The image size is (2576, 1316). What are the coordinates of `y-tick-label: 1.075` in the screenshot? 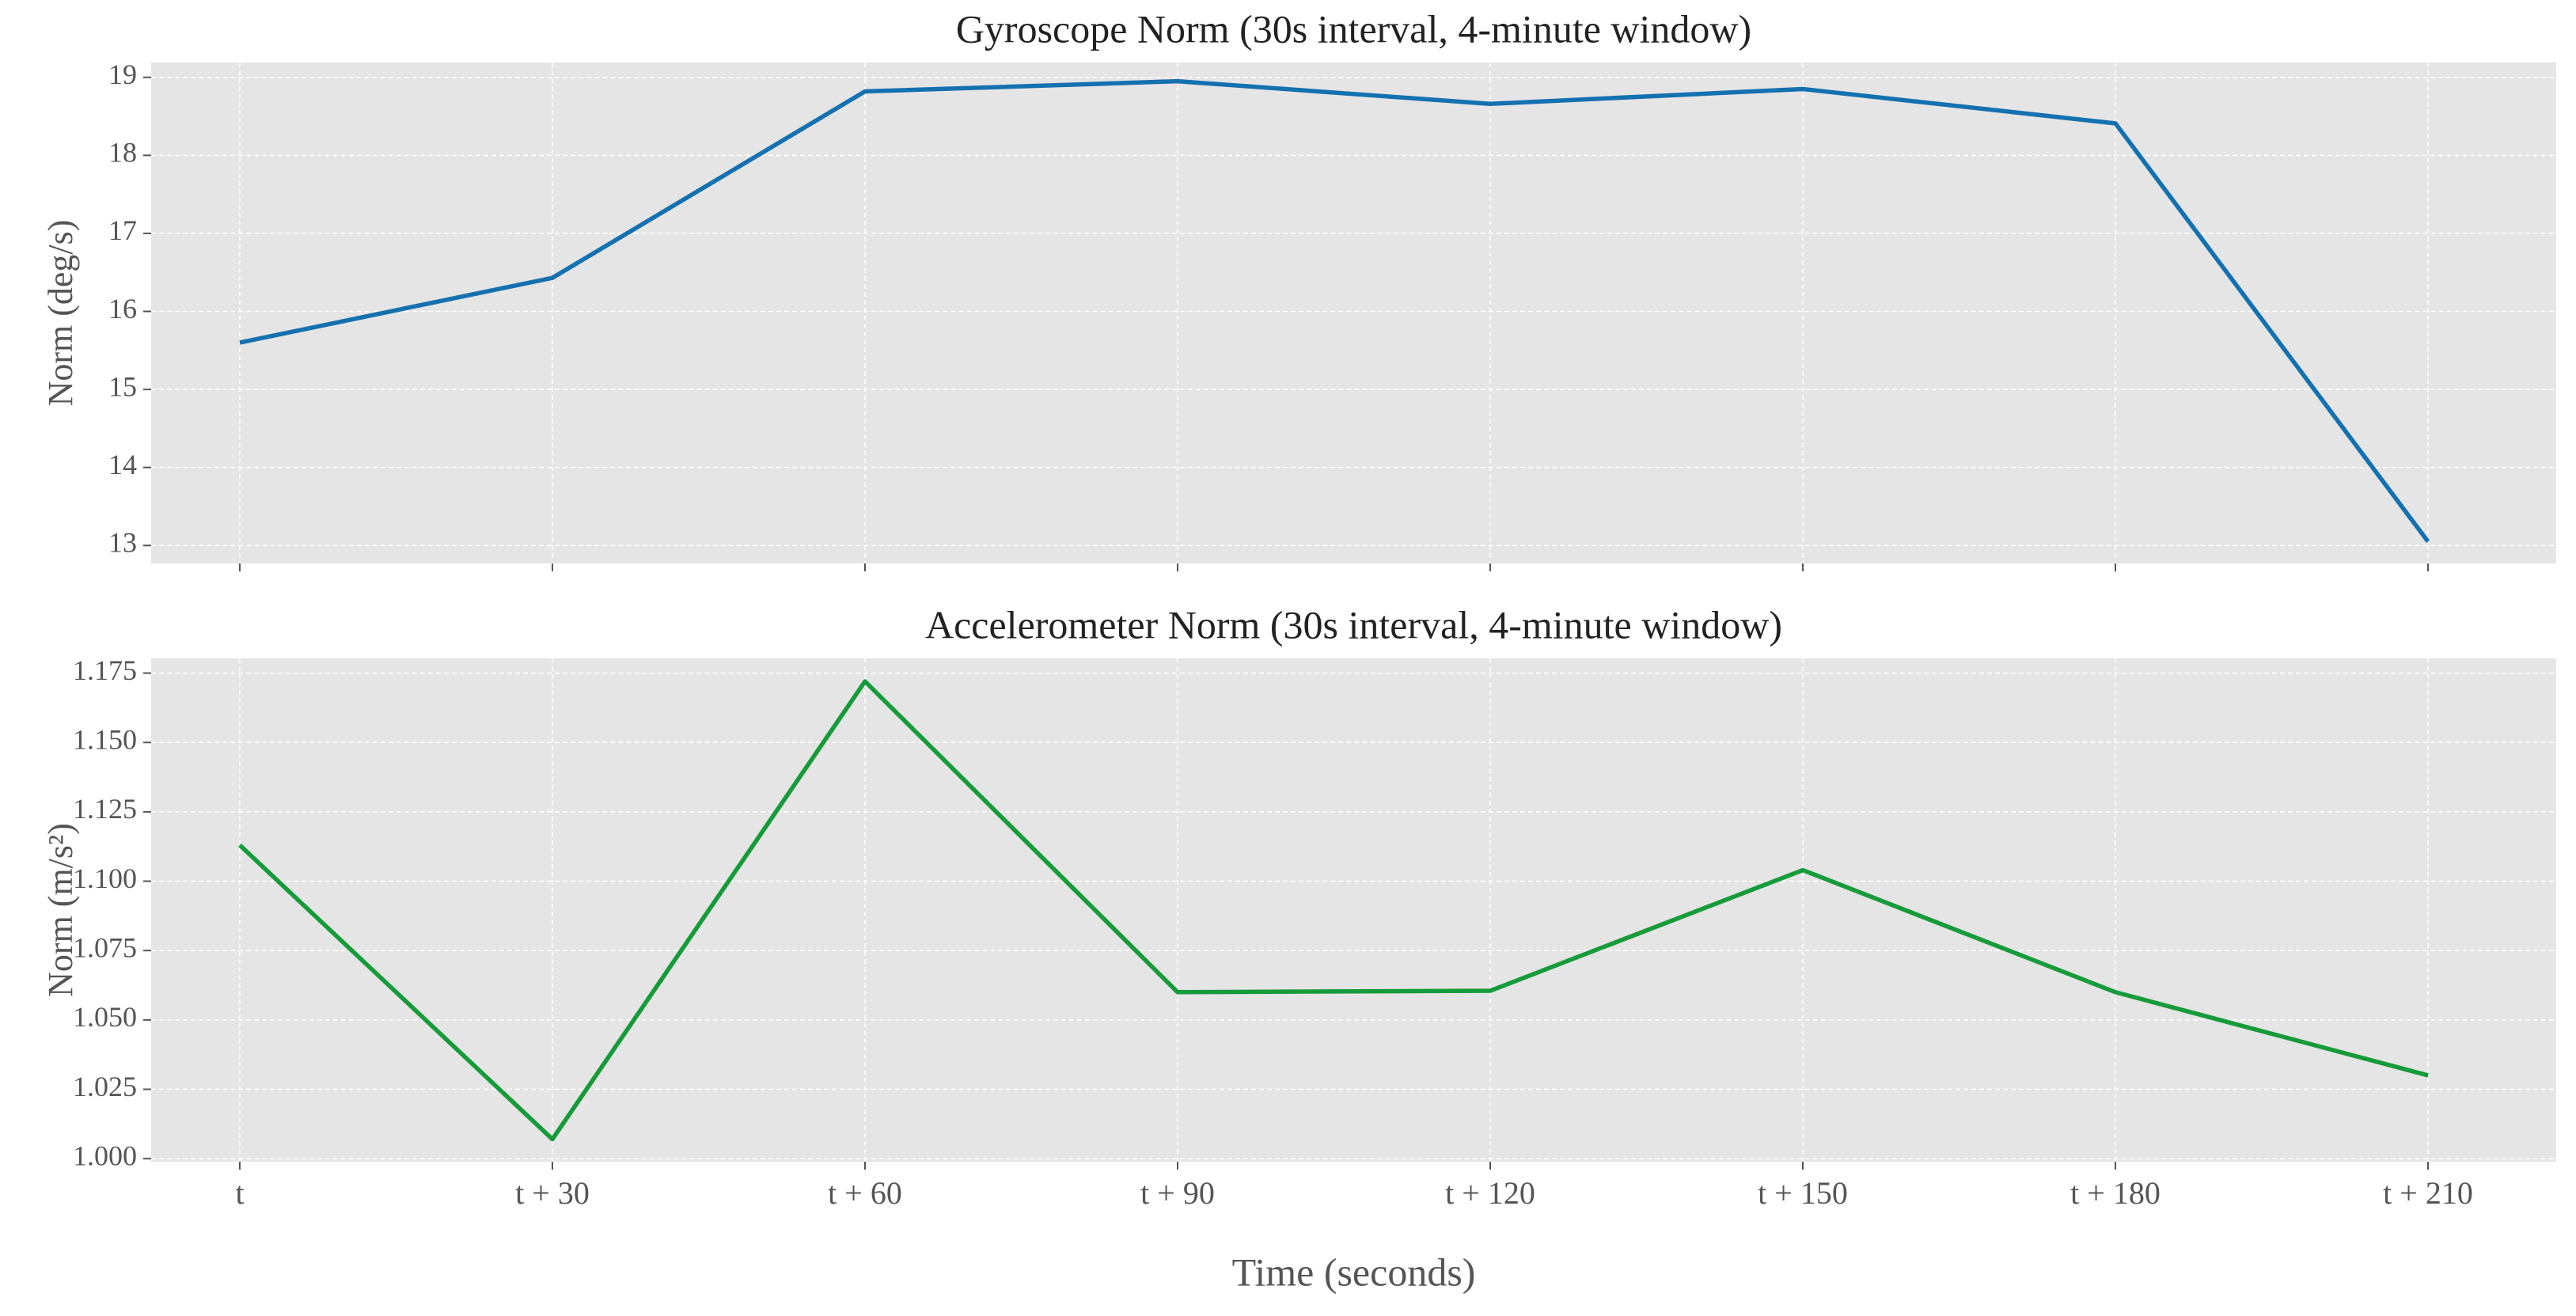 It's located at (105, 947).